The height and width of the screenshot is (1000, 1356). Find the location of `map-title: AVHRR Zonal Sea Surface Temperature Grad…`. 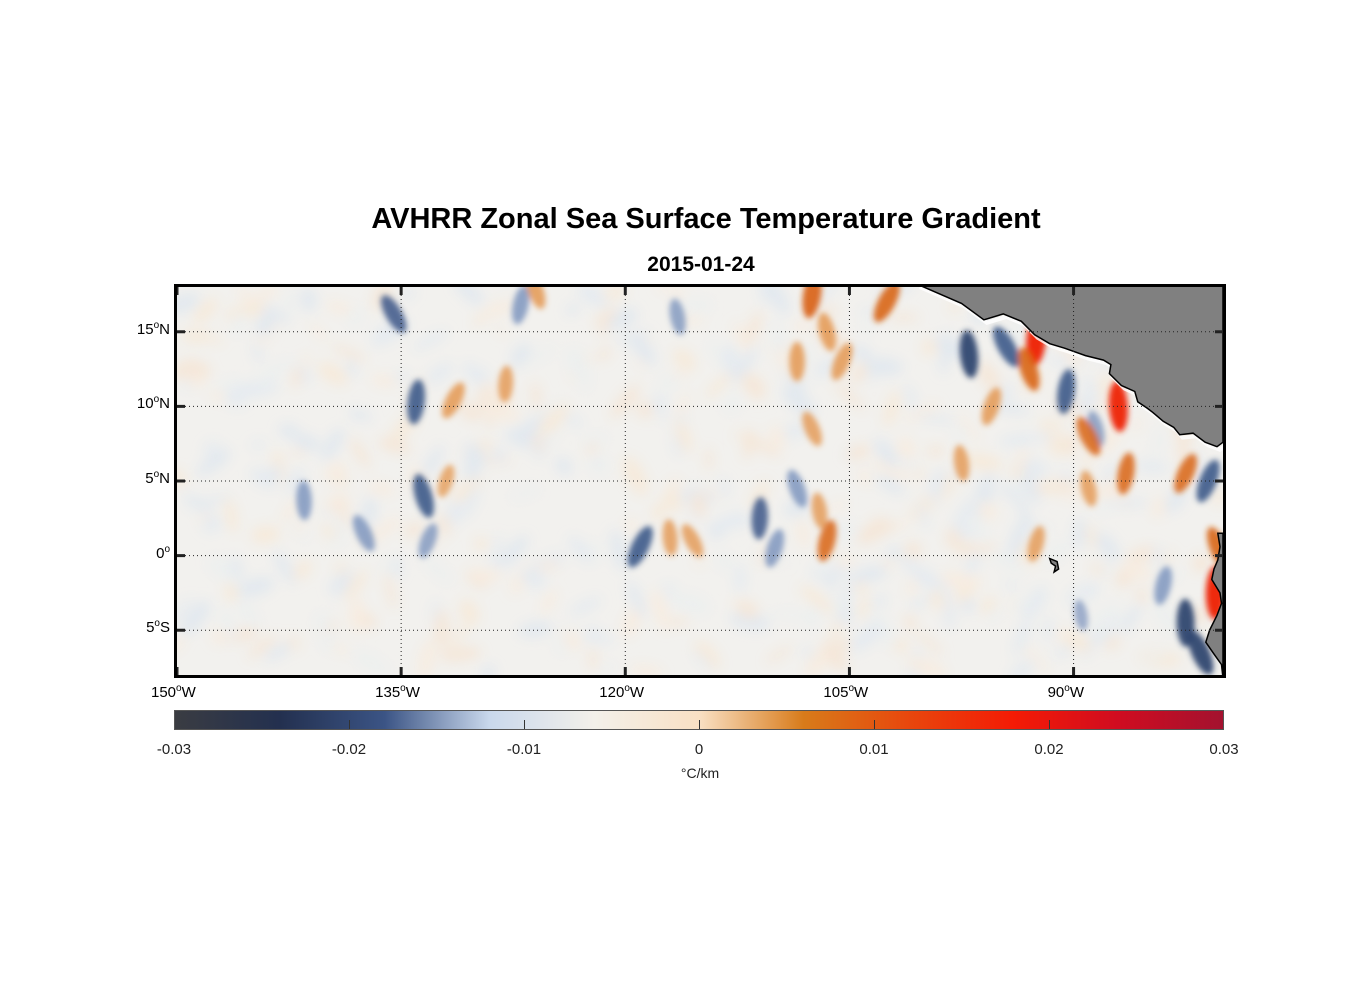

map-title: AVHRR Zonal Sea Surface Temperature Grad… is located at coordinates (706, 219).